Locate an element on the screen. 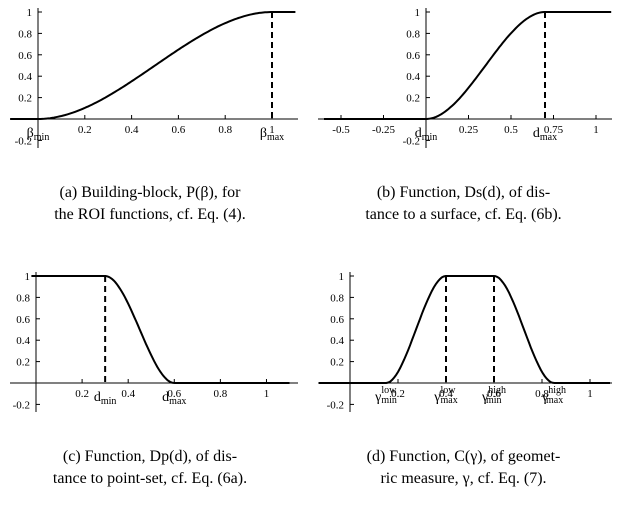  caption-b-line2: tance to a surface, cf. Eq. (6b). is located at coordinates (463, 214).